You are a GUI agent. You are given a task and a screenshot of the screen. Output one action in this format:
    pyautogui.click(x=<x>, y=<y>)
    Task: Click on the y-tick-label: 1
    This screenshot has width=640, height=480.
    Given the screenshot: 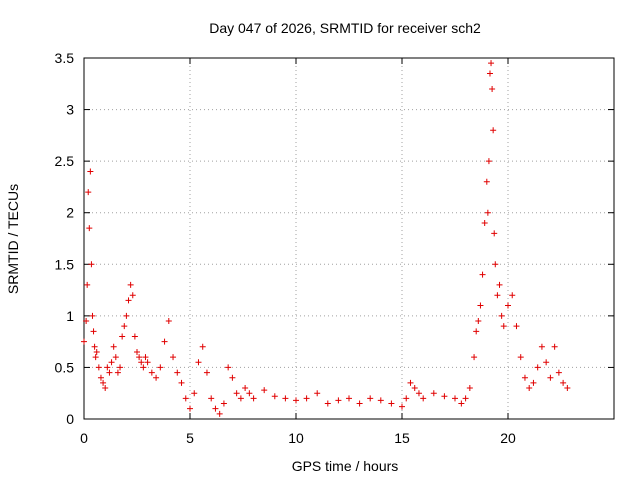 What is the action you would take?
    pyautogui.click(x=70, y=316)
    